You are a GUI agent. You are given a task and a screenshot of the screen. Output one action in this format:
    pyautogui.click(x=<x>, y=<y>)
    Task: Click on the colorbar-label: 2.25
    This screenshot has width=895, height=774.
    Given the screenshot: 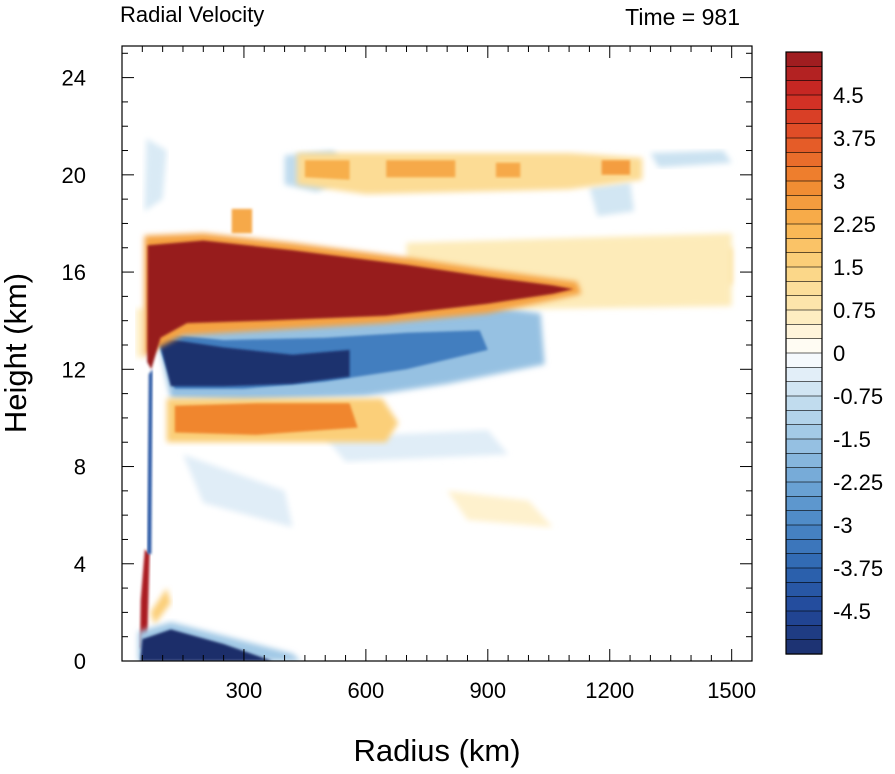 What is the action you would take?
    pyautogui.click(x=854, y=224)
    